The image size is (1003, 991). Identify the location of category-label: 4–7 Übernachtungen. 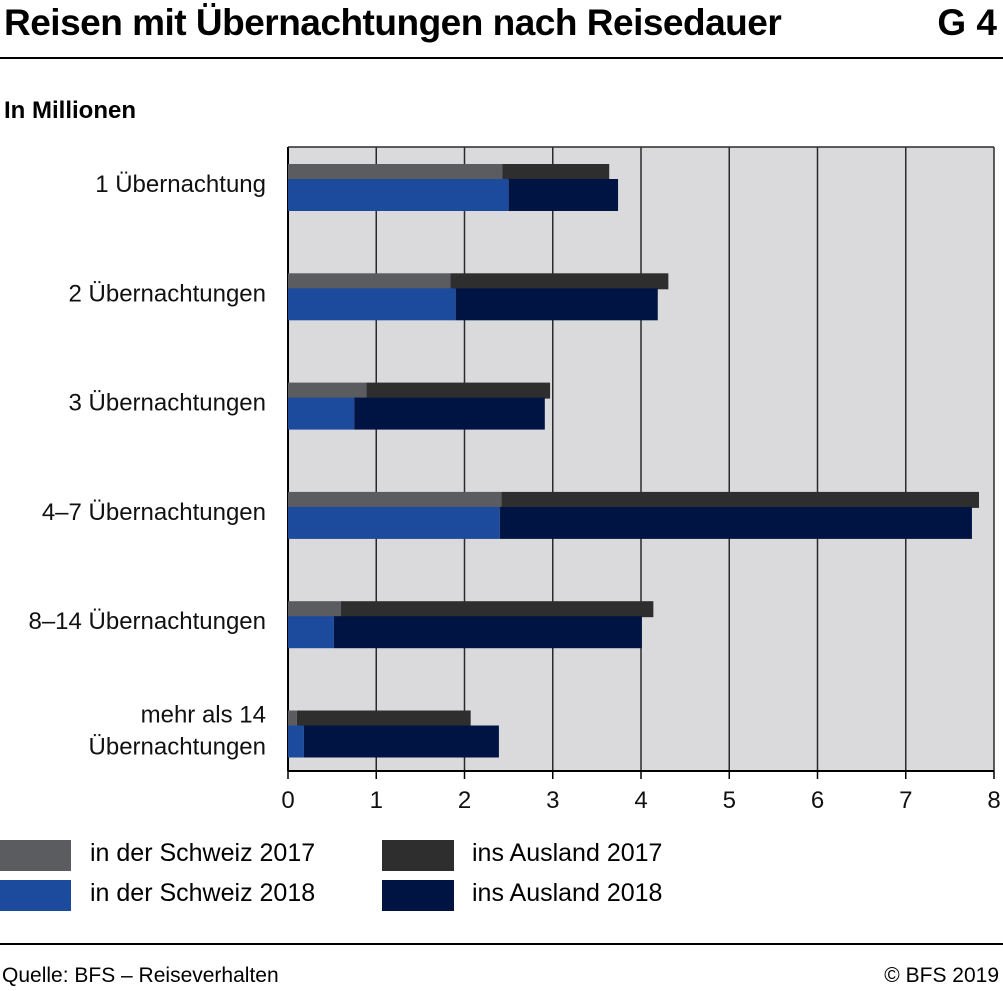
(154, 512).